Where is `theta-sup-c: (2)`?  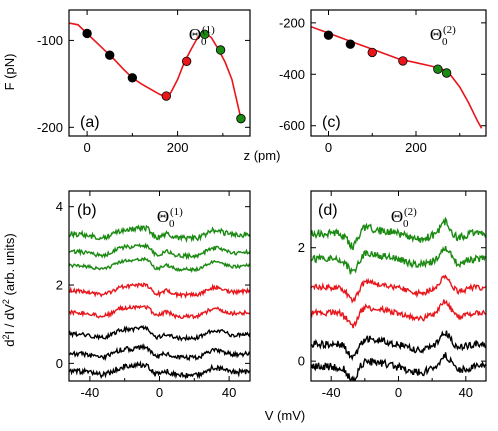
theta-sup-c: (2) is located at coordinates (449, 30).